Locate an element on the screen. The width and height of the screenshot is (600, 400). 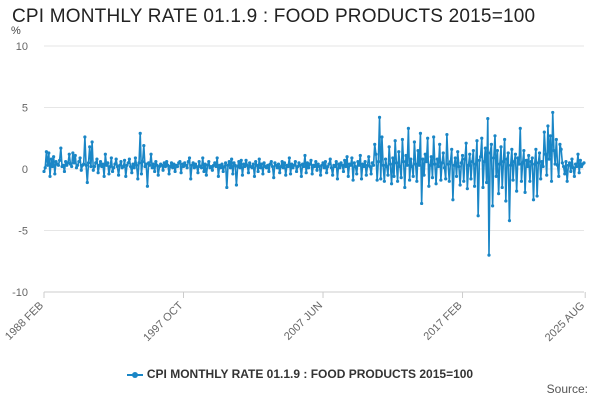
y-tick-label: 0 is located at coordinates (25, 170).